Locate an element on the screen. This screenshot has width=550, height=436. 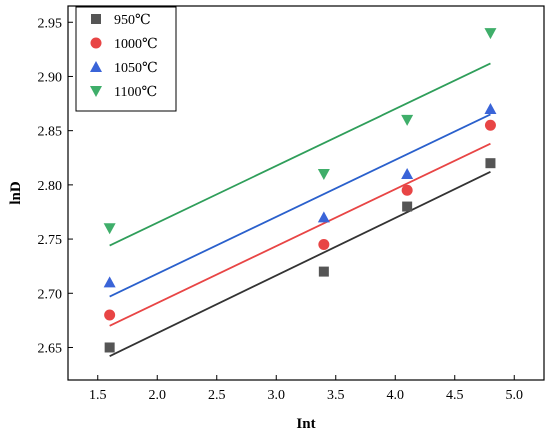
legend-label-0: 950℃ is located at coordinates (132, 20).